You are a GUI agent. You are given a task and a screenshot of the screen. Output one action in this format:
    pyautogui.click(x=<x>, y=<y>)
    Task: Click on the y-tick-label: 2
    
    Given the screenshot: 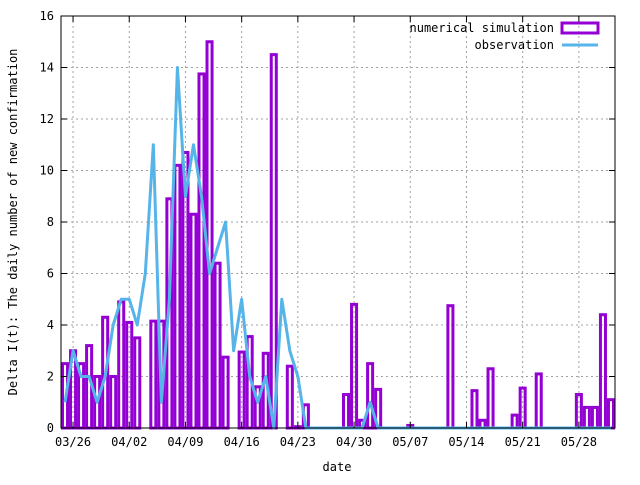 What is the action you would take?
    pyautogui.click(x=50, y=377)
    